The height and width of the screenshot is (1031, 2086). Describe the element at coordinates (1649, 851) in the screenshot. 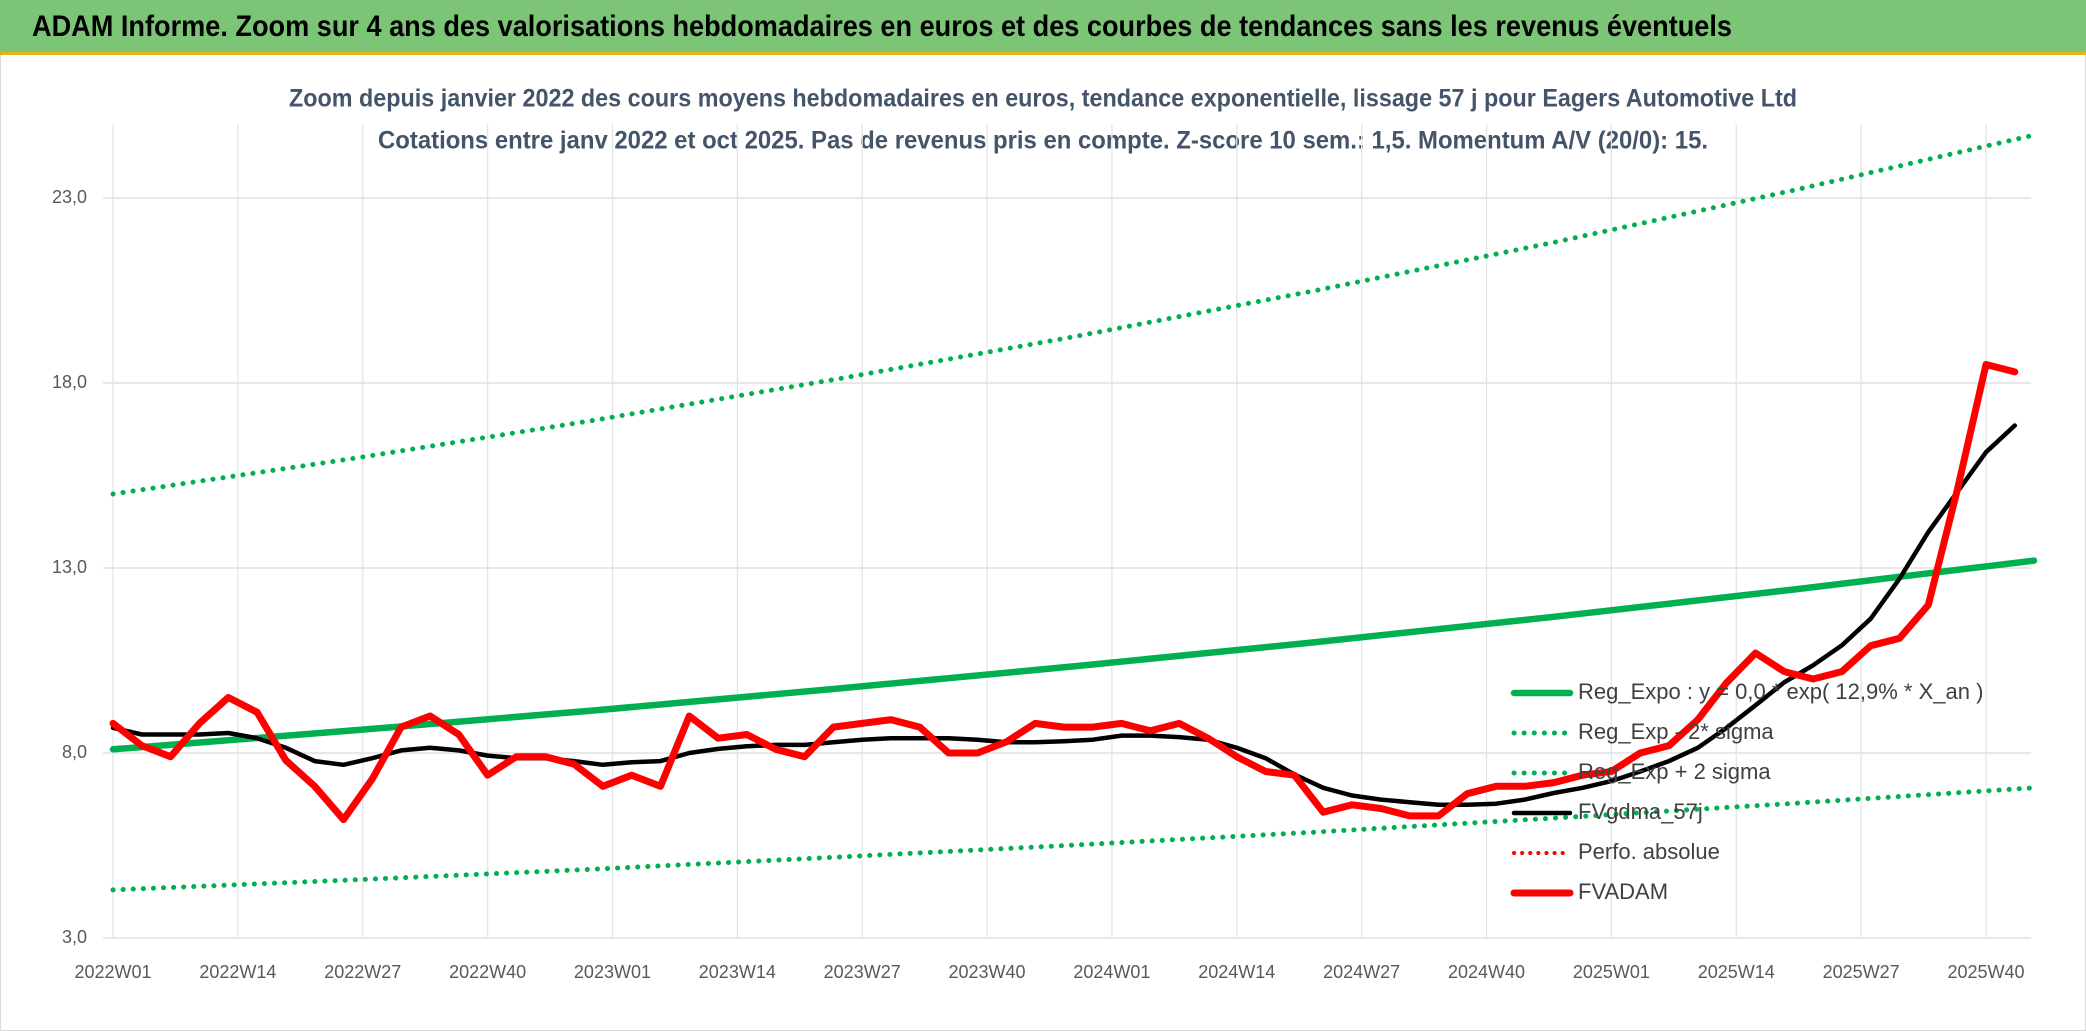

I see `legend-label: Perfo. absolue` at that location.